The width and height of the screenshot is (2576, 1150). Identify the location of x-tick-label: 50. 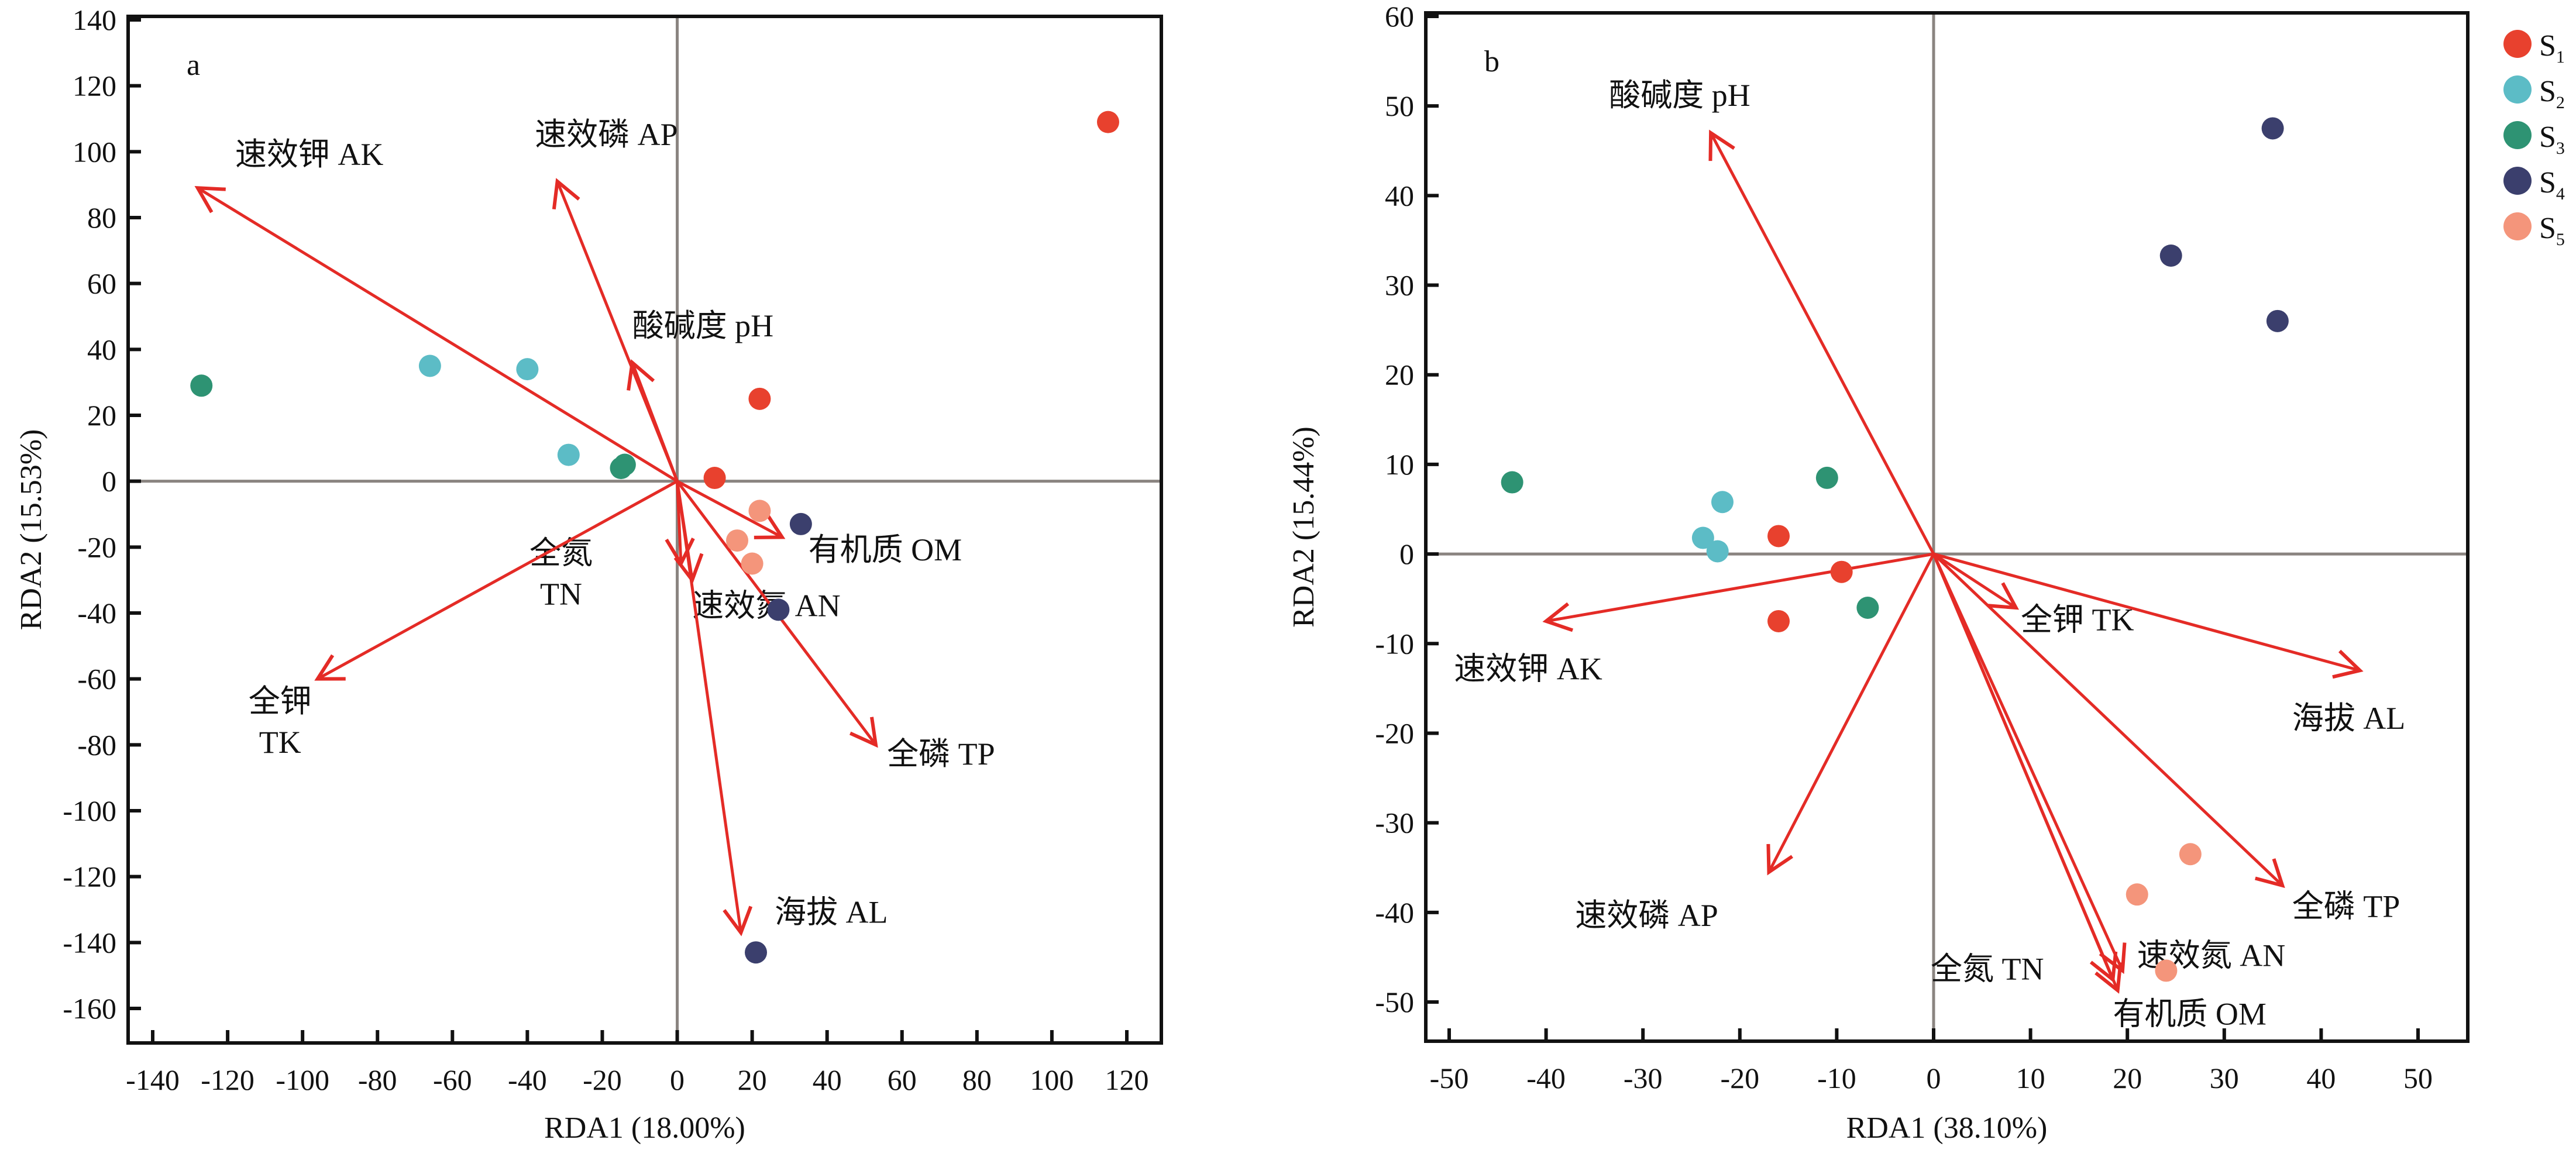
(2418, 1078).